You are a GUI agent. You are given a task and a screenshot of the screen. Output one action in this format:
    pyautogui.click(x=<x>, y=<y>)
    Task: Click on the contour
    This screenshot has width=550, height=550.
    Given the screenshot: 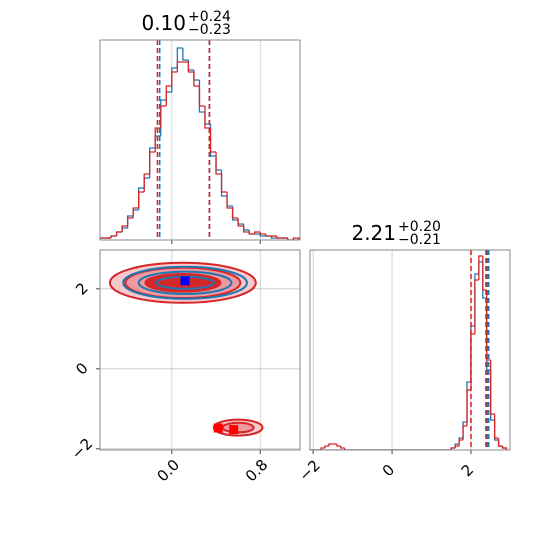 What is the action you would take?
    pyautogui.click(x=185, y=282)
    